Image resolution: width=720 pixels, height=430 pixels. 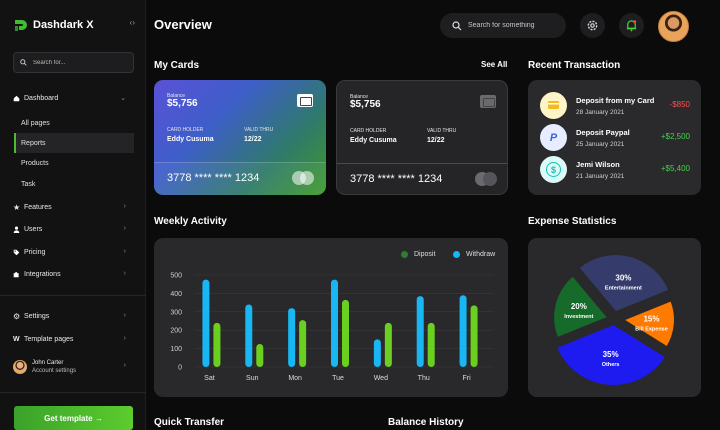 I want to click on sidebar-item-label: Features, so click(x=38, y=207).